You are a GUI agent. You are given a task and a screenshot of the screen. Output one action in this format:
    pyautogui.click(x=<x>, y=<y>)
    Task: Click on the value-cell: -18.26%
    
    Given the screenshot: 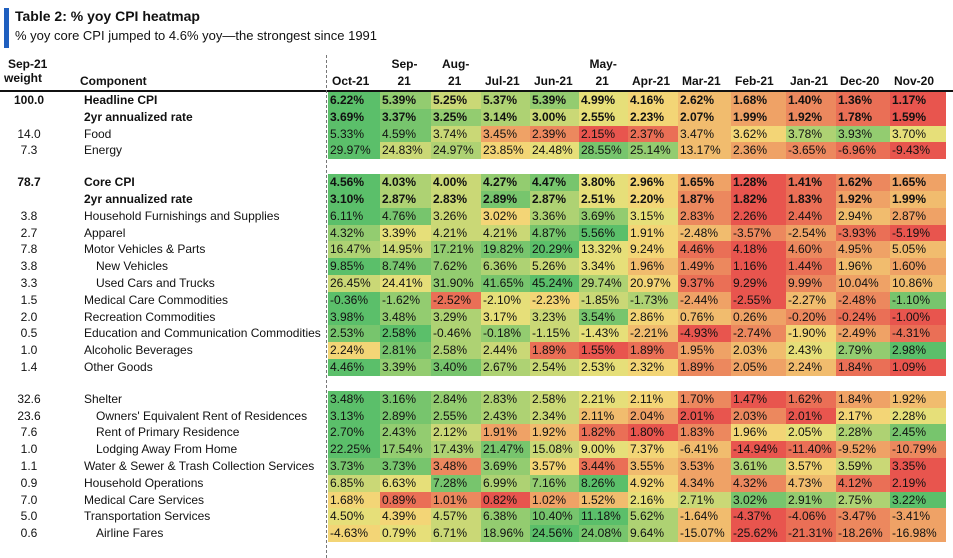 What is the action you would take?
    pyautogui.click(x=863, y=533)
    